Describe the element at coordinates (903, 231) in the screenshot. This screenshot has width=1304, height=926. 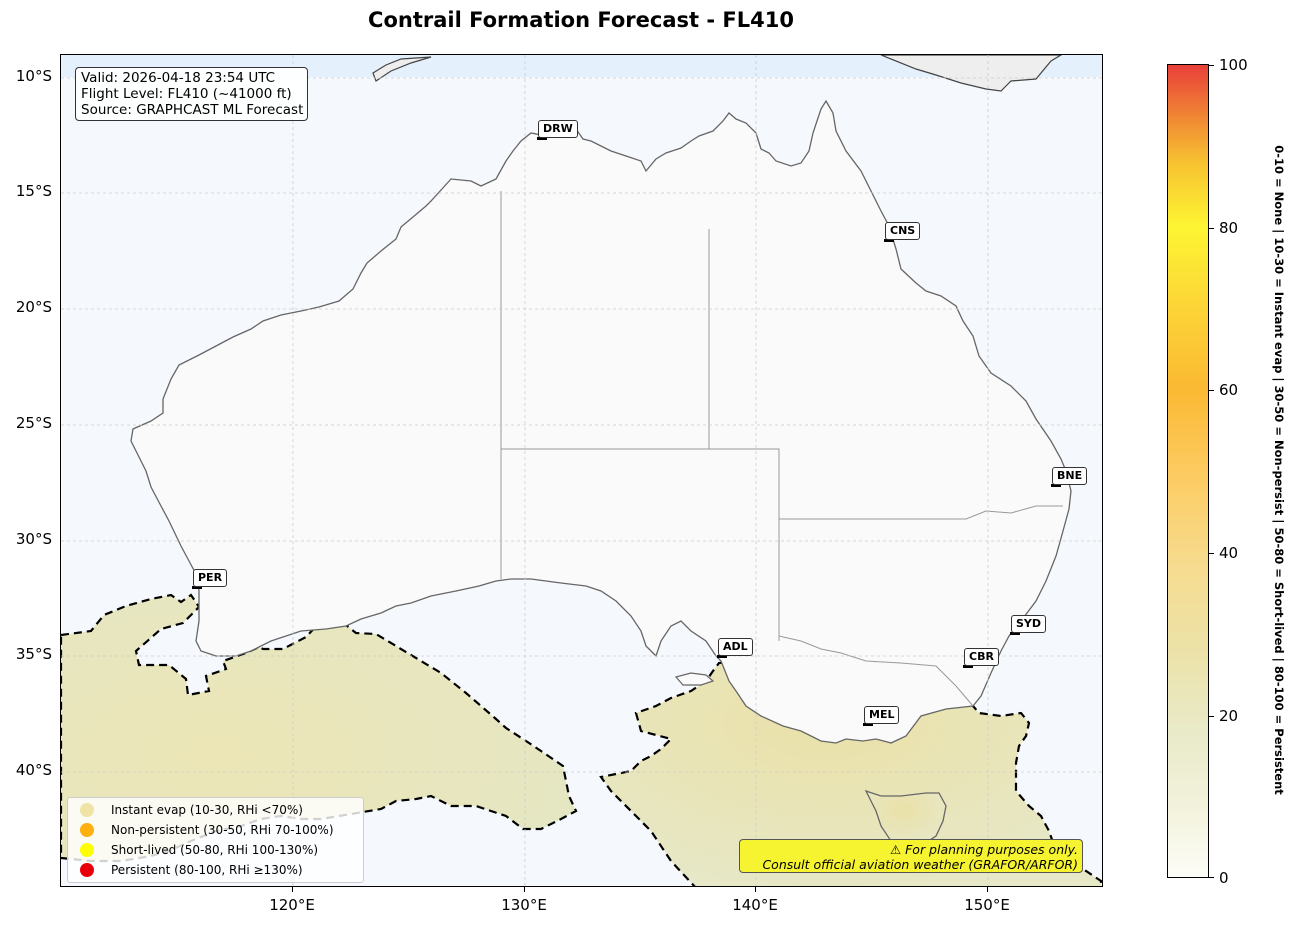
I see `city-label: CNS` at that location.